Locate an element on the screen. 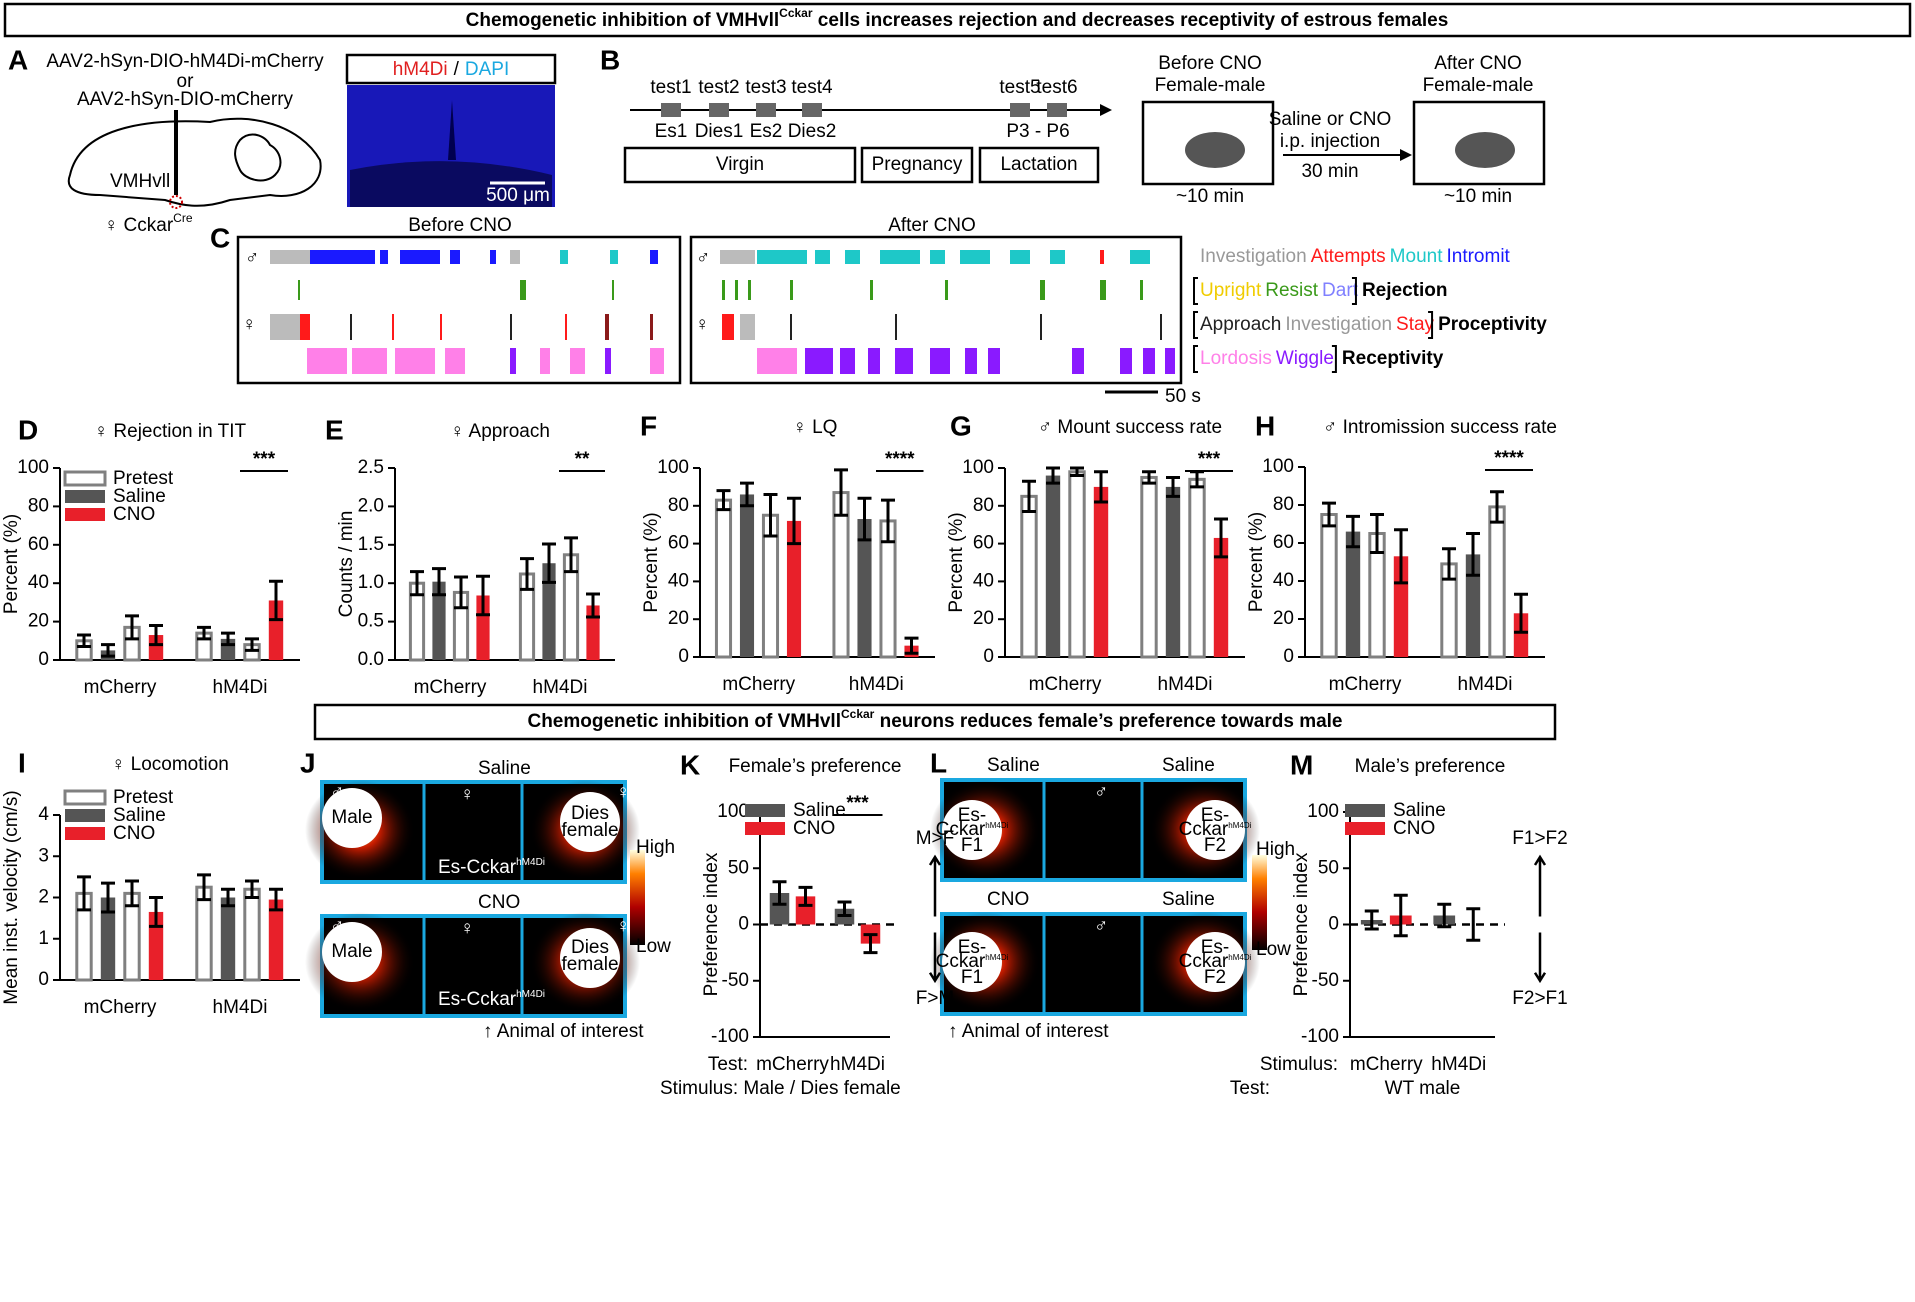 Image resolution: width=1915 pixels, height=1302 pixels. chart-title: Female’s preference is located at coordinates (815, 766).